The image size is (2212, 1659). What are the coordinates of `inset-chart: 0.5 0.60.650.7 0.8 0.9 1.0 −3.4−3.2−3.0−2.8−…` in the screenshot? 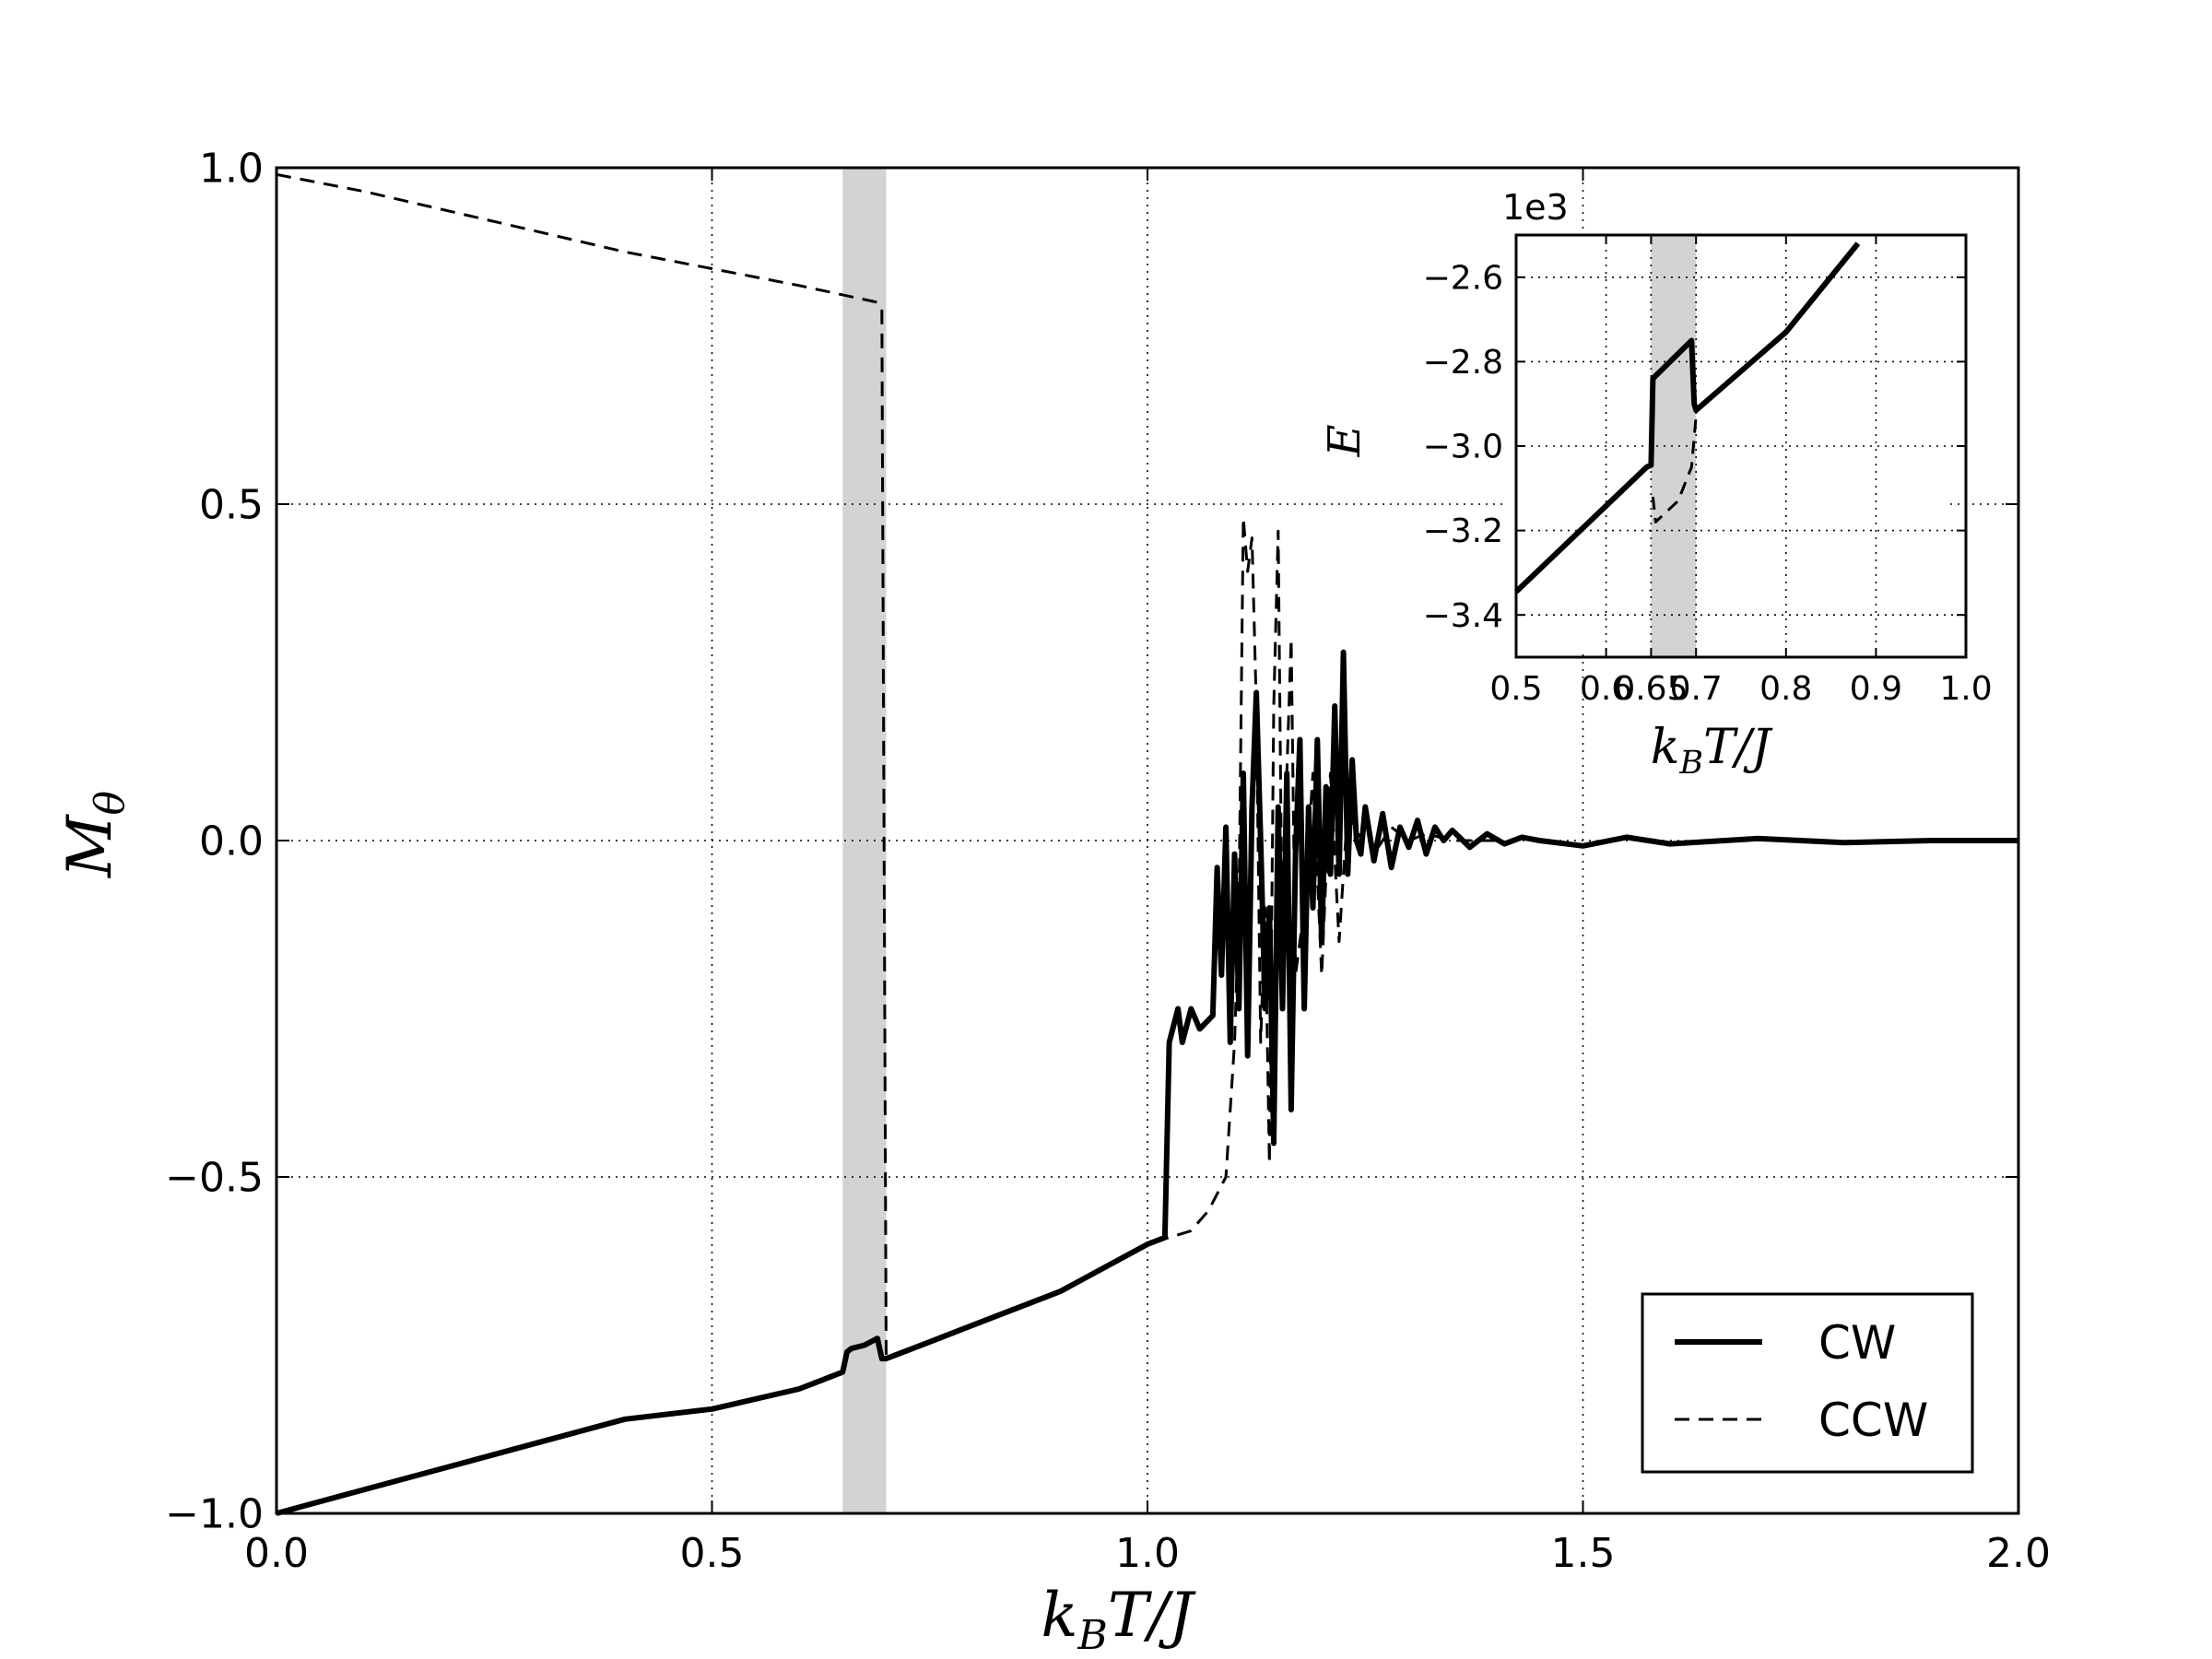 It's located at (1656, 484).